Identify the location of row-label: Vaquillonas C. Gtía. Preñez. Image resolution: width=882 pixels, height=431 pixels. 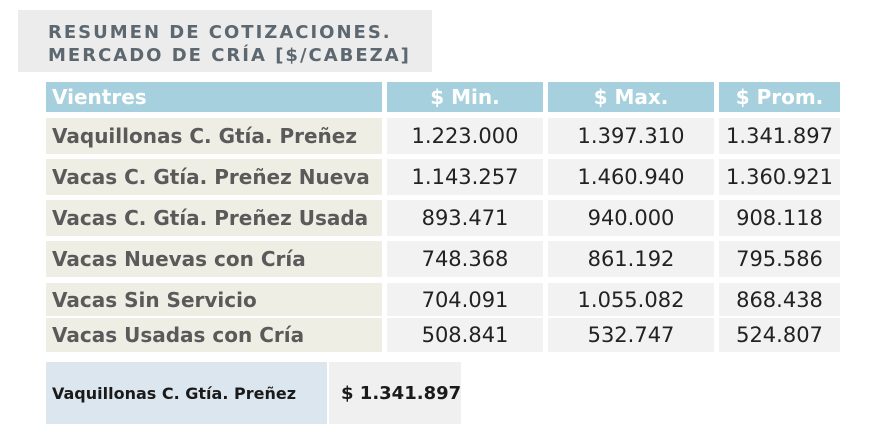
(214, 136).